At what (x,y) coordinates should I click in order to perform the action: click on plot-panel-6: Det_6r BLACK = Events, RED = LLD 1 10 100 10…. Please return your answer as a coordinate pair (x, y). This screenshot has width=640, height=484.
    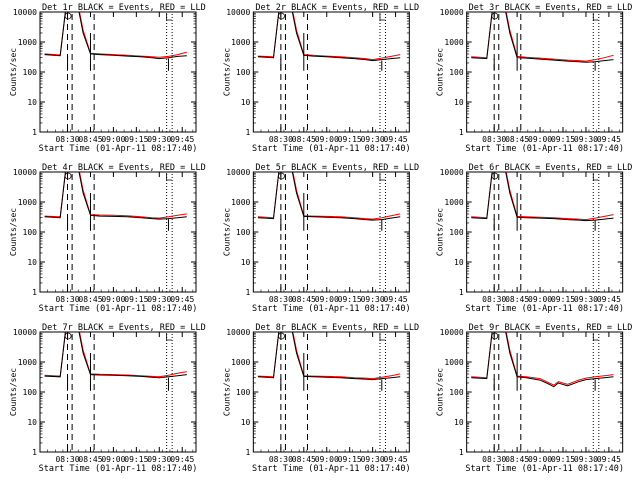
    Looking at the image, I should click on (534, 238).